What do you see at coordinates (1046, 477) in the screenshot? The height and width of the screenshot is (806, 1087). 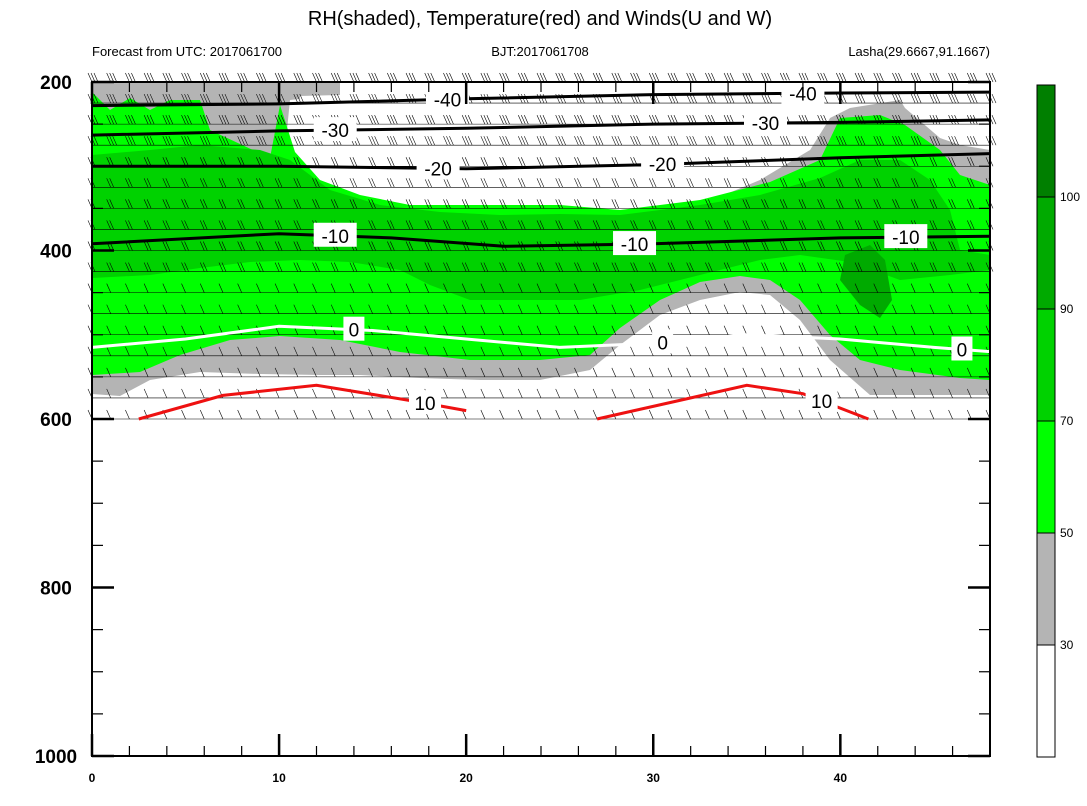 I see `colorbar-segment` at bounding box center [1046, 477].